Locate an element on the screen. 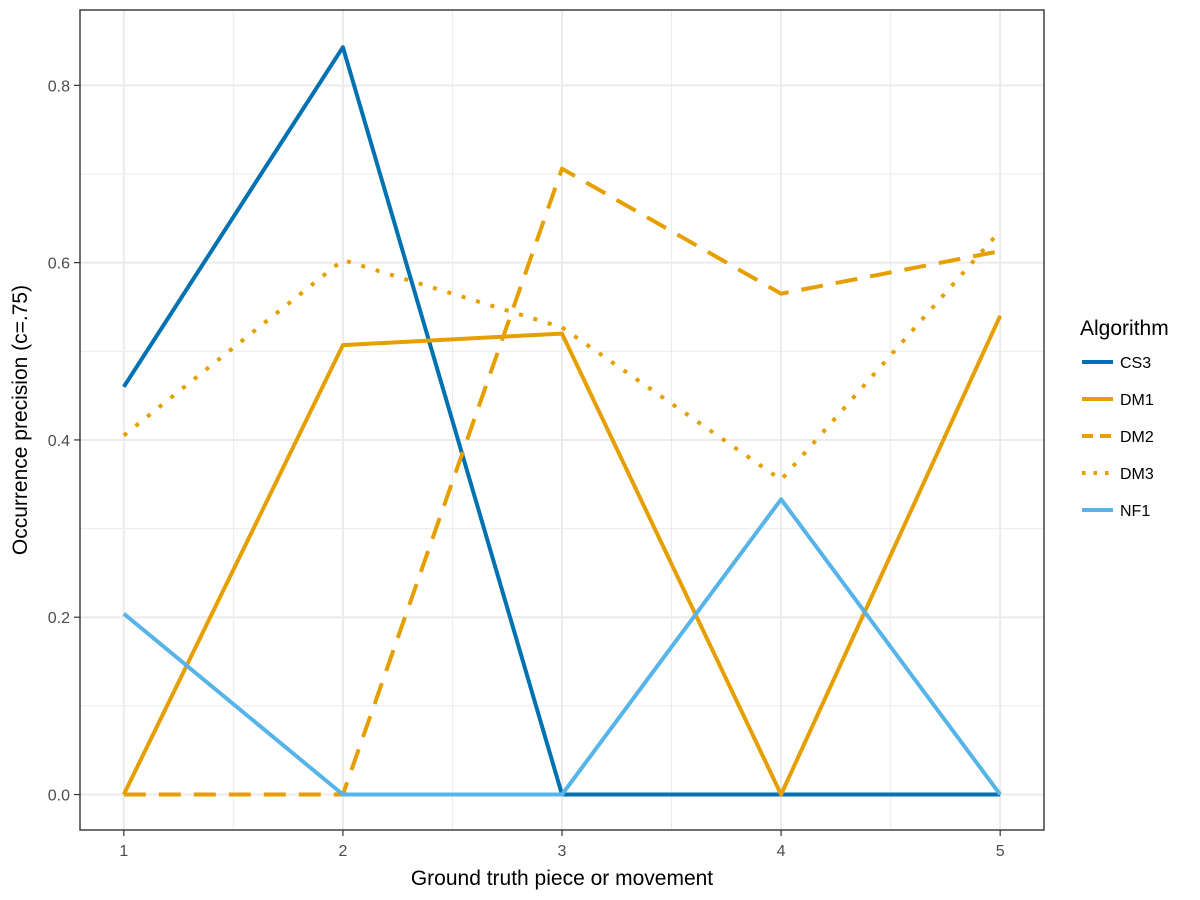 The width and height of the screenshot is (1200, 900). legend-title: Algorithm is located at coordinates (1124, 328).